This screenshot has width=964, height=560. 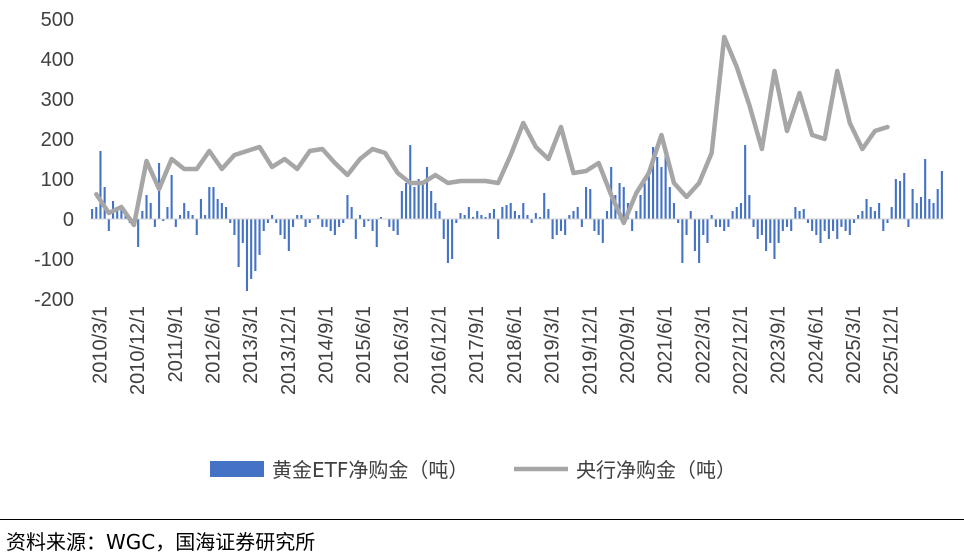 I want to click on x-tick-label: 2011/9/1, so click(x=176, y=344).